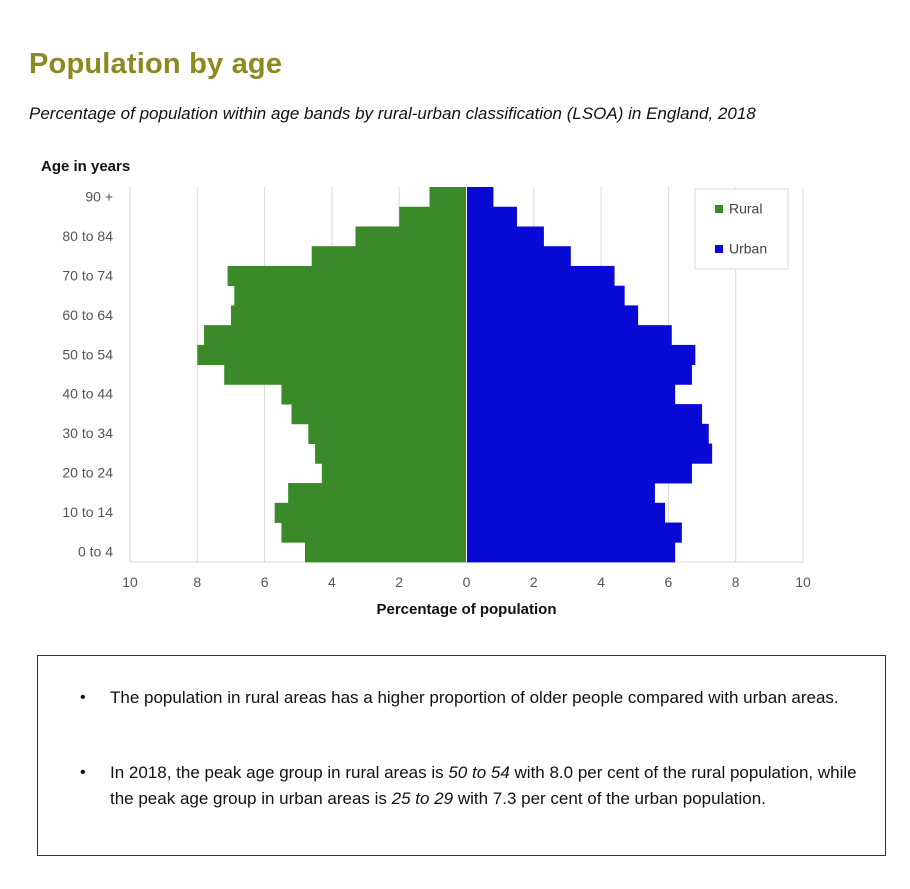 The width and height of the screenshot is (910, 889). What do you see at coordinates (745, 209) in the screenshot?
I see `legend-label-rural: Rural` at bounding box center [745, 209].